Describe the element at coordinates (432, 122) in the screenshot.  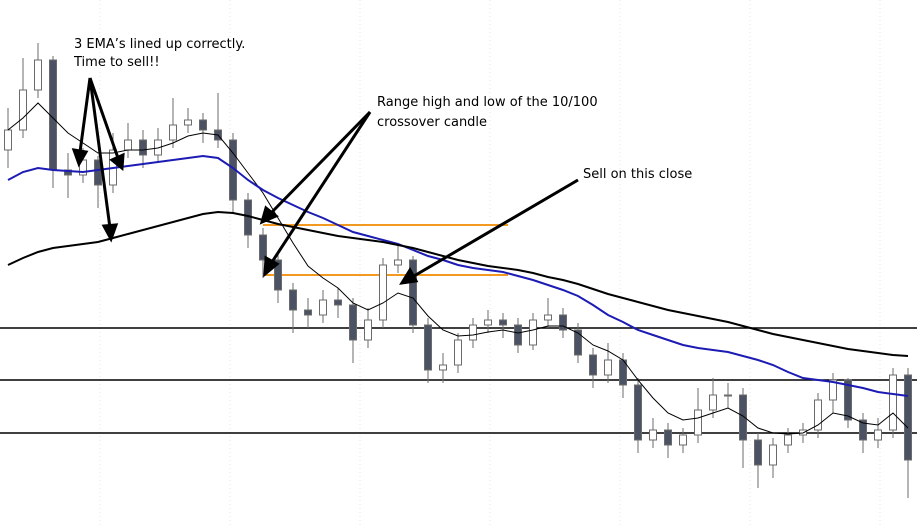
I see `annotation-text: crossover candle` at that location.